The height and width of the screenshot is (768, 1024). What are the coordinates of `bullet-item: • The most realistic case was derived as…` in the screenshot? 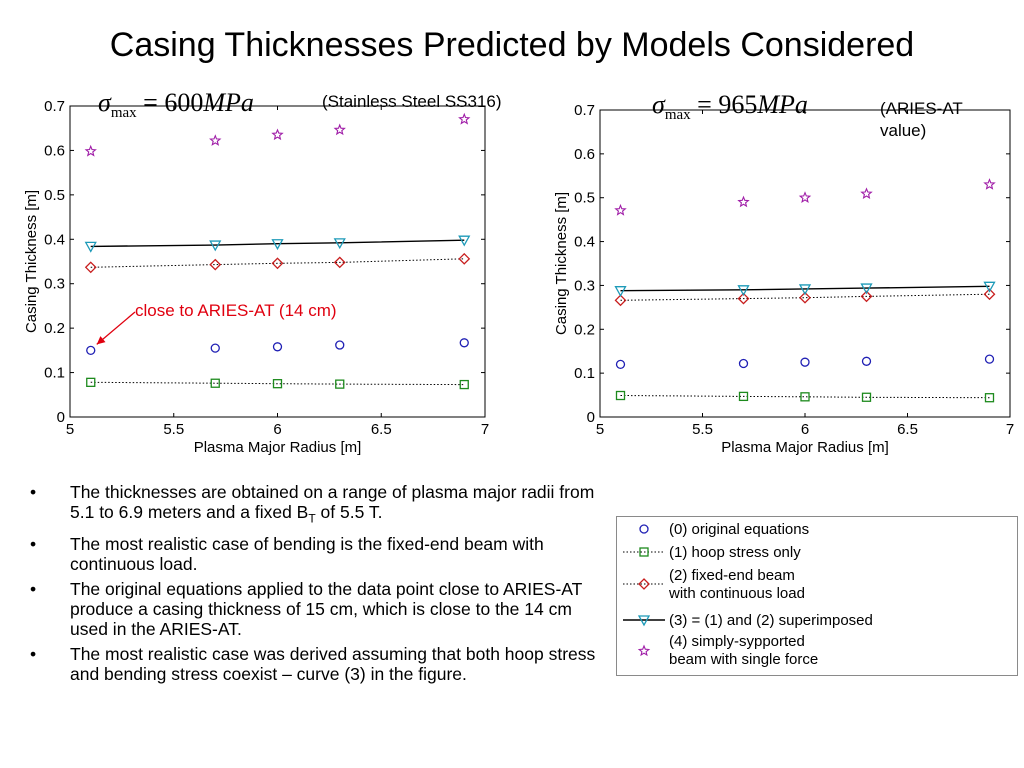 It's located at (320, 664).